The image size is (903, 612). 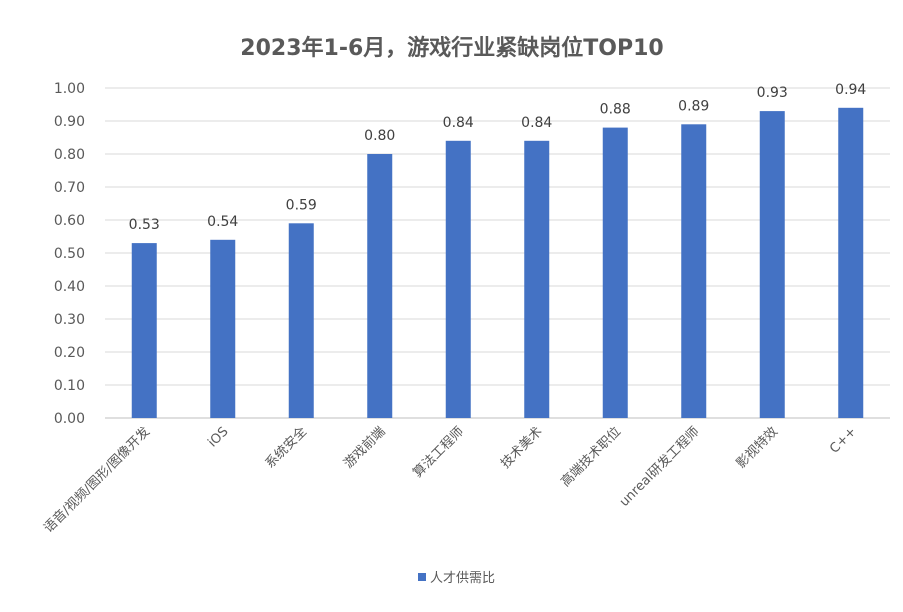 What do you see at coordinates (218, 437) in the screenshot?
I see `x-tick-label: iOS` at bounding box center [218, 437].